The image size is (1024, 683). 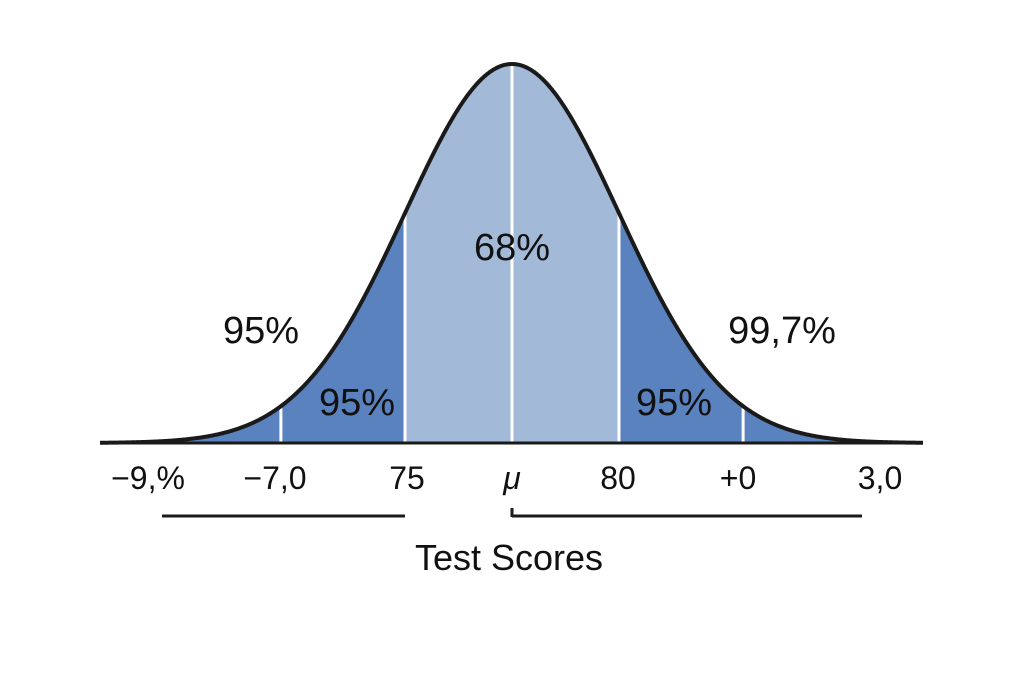 What do you see at coordinates (148, 478) in the screenshot?
I see `tick-label-0: −9,%` at bounding box center [148, 478].